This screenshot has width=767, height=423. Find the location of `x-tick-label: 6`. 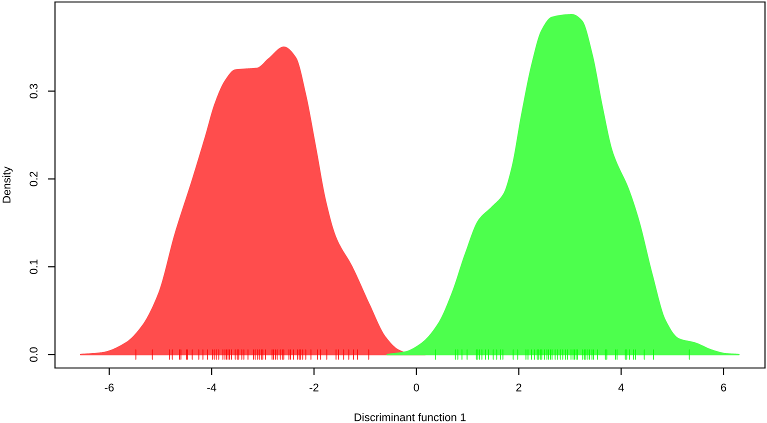

x-tick-label: 6 is located at coordinates (723, 388).